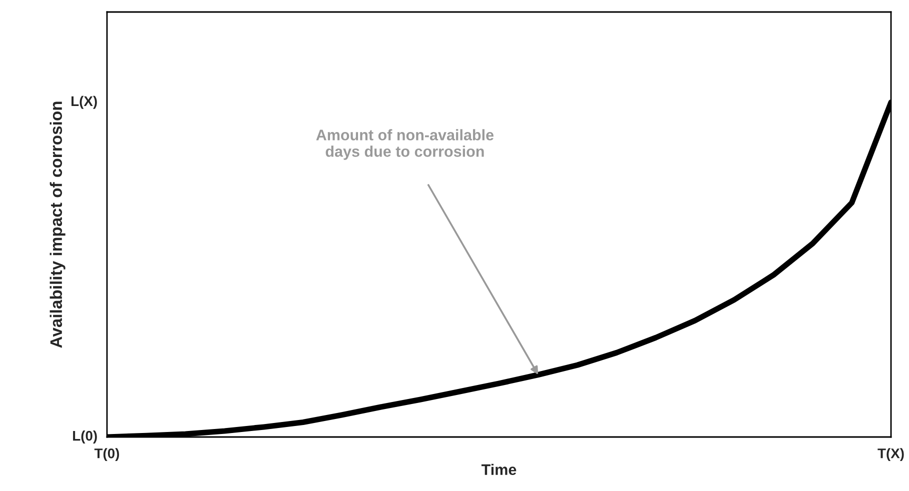 The image size is (909, 491). I want to click on x-tick-label: T(X), so click(891, 455).